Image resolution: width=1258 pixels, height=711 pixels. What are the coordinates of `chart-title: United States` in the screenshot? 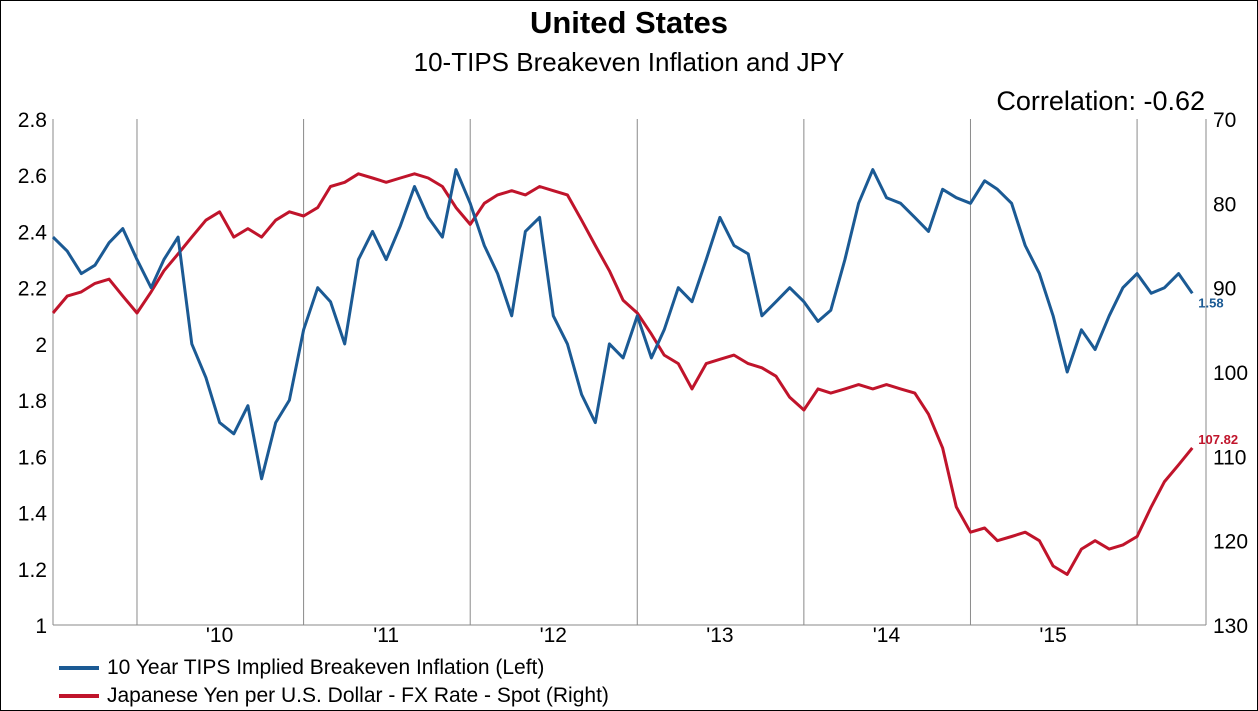 It's located at (629, 22).